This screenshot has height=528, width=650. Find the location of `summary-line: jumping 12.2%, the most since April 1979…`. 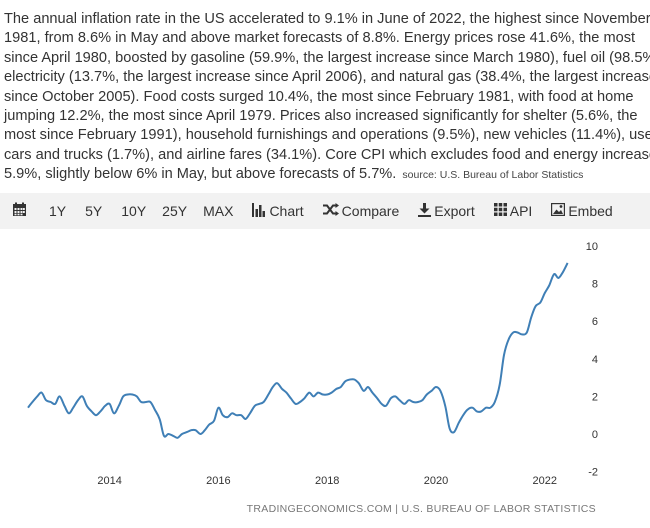

summary-line: jumping 12.2%, the most since April 1979… is located at coordinates (321, 116).